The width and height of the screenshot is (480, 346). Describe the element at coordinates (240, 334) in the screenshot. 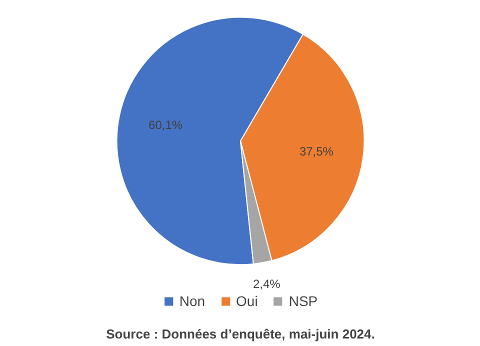

I see `source-note: Source : Données d’enquête, mai-juin 2024.` at that location.